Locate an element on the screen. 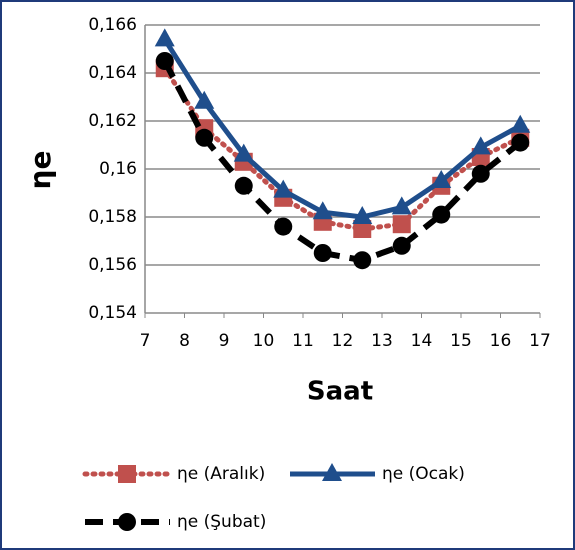 This screenshot has height=550, width=575. x-tick-label: 12 is located at coordinates (343, 341).